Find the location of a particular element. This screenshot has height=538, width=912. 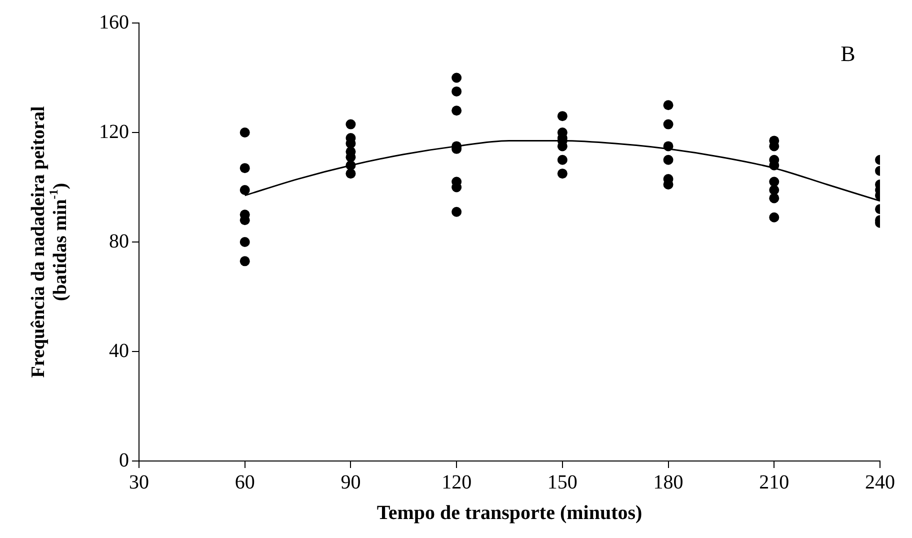

x-tick-label: 210 is located at coordinates (774, 482).